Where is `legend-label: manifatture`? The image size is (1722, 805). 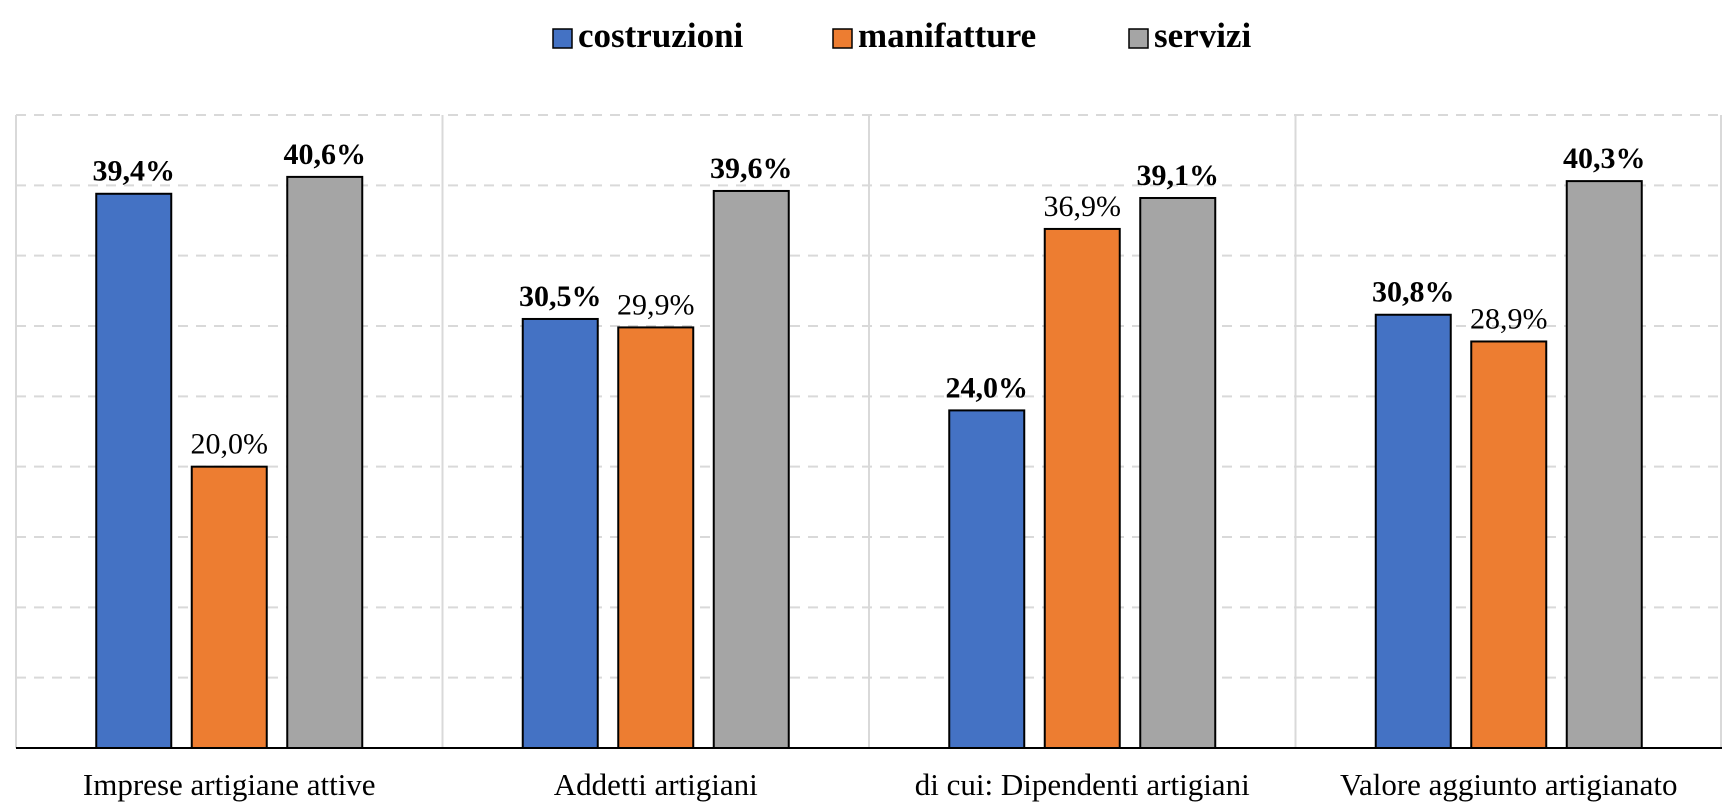
legend-label: manifatture is located at coordinates (947, 35).